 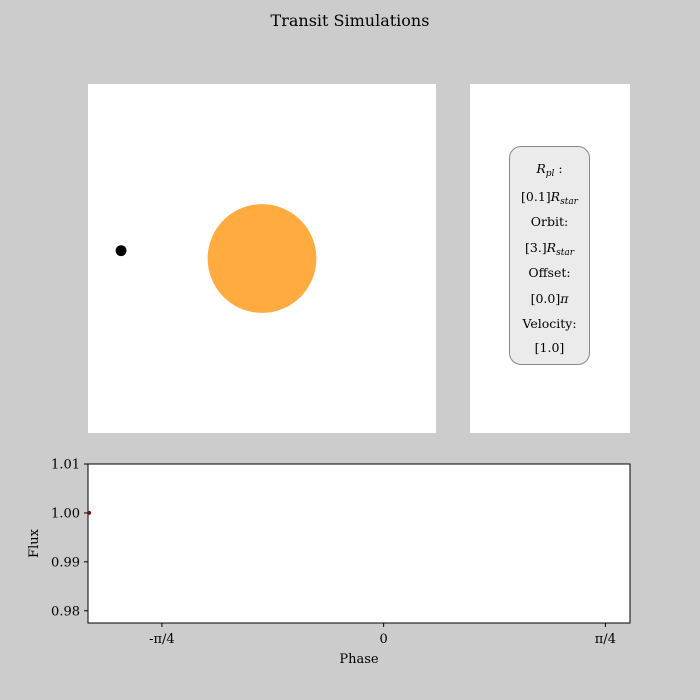 I want to click on planet-body, so click(x=121, y=251).